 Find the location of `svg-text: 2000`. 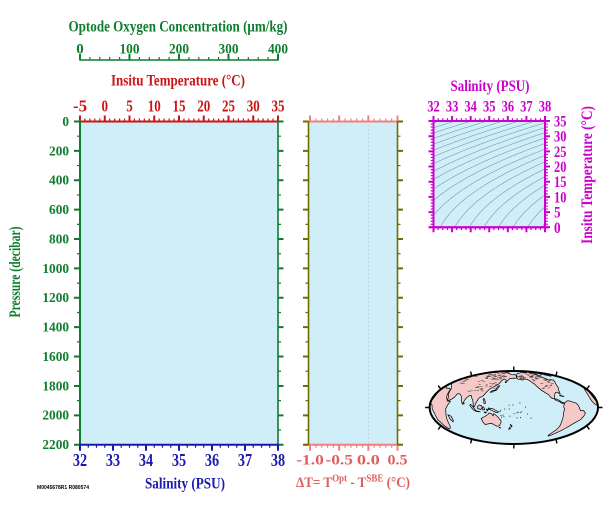

svg-text: 2000 is located at coordinates (55, 415).